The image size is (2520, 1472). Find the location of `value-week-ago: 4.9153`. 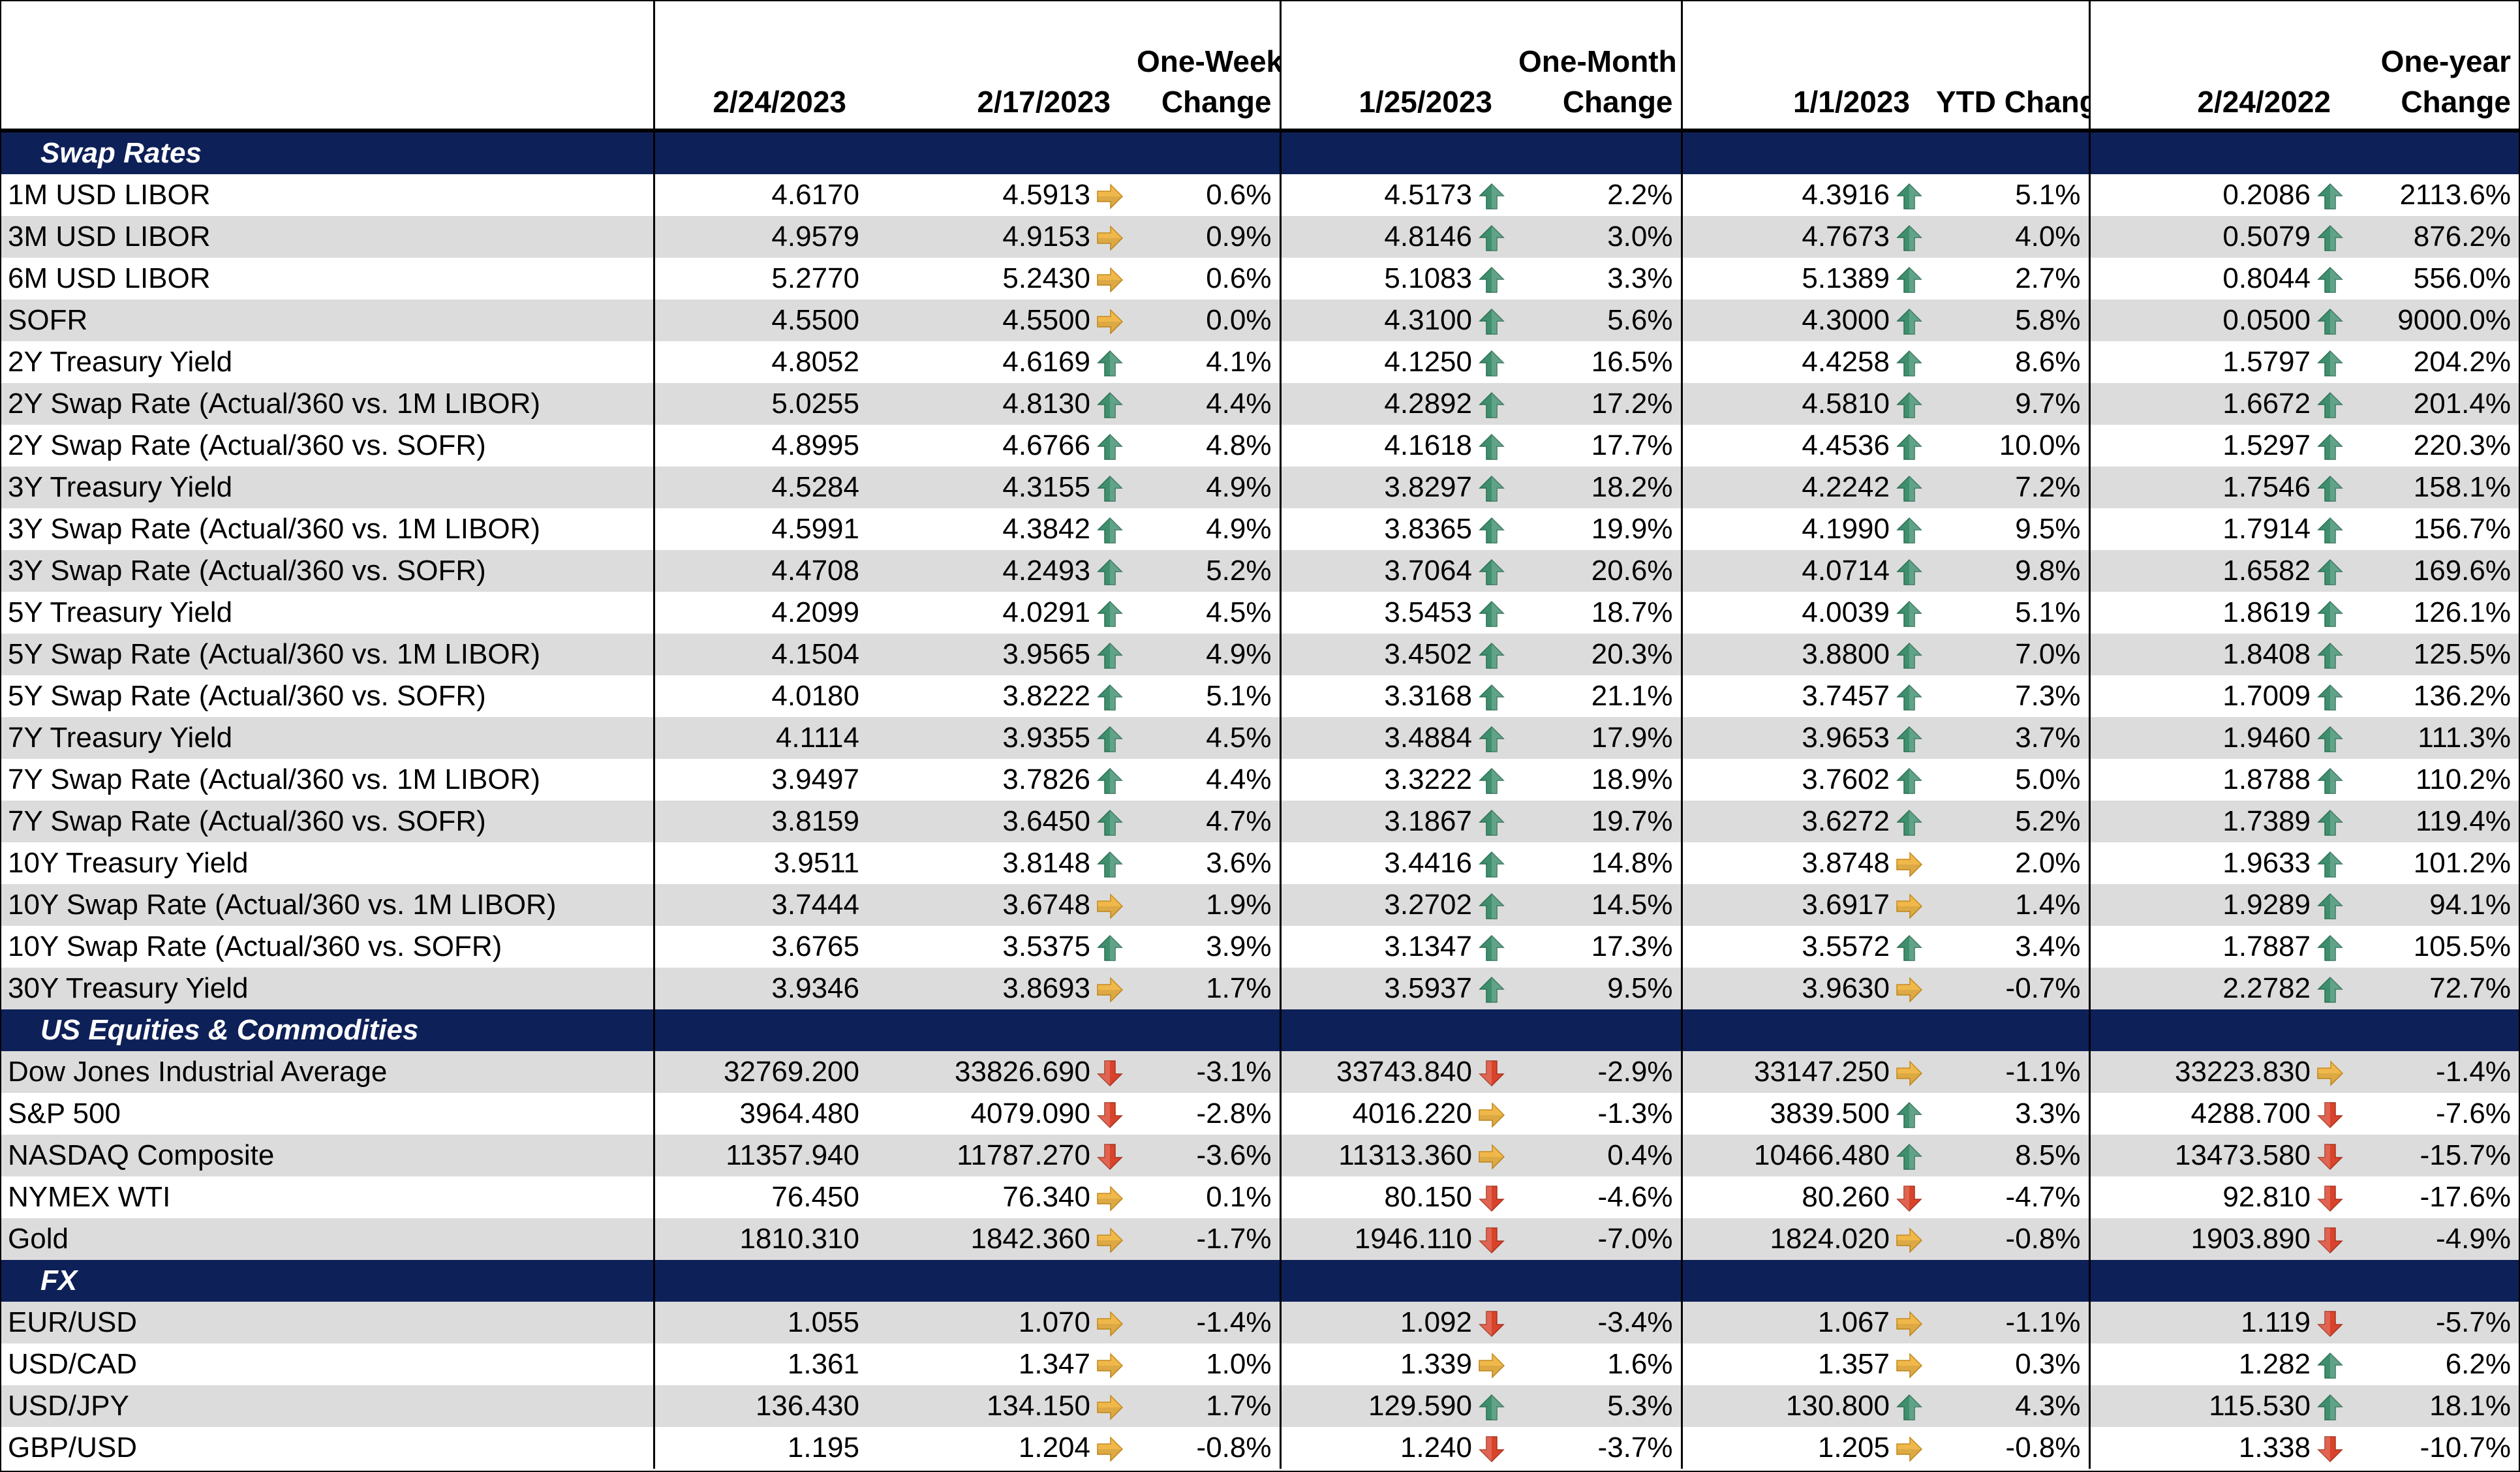

value-week-ago: 4.9153 is located at coordinates (983, 237).